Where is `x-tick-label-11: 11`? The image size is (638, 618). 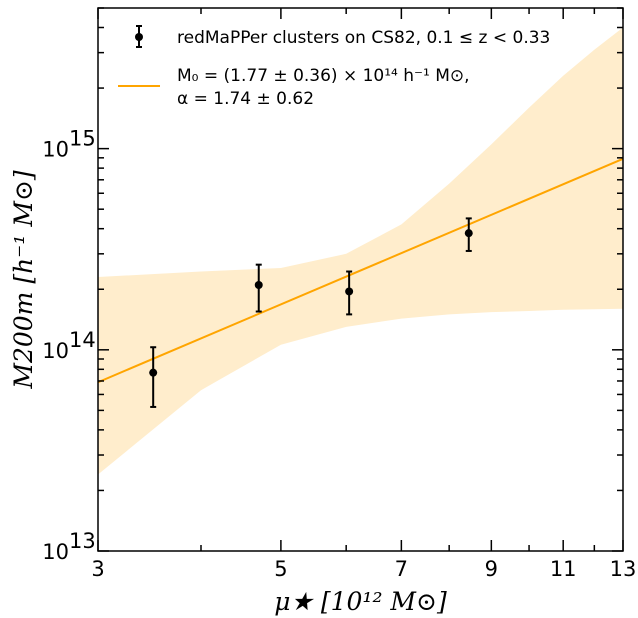
x-tick-label-11: 11 is located at coordinates (563, 569).